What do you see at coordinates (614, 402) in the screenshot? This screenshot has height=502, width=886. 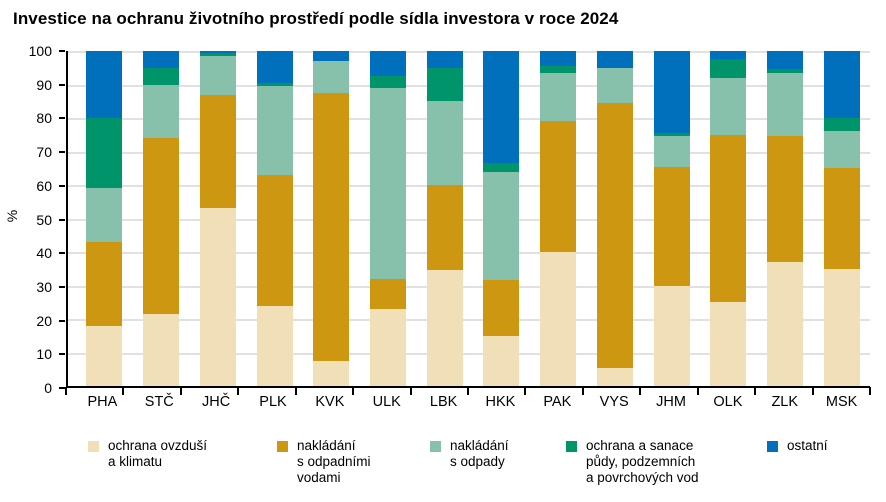 I see `x-label-vys: VYS` at bounding box center [614, 402].